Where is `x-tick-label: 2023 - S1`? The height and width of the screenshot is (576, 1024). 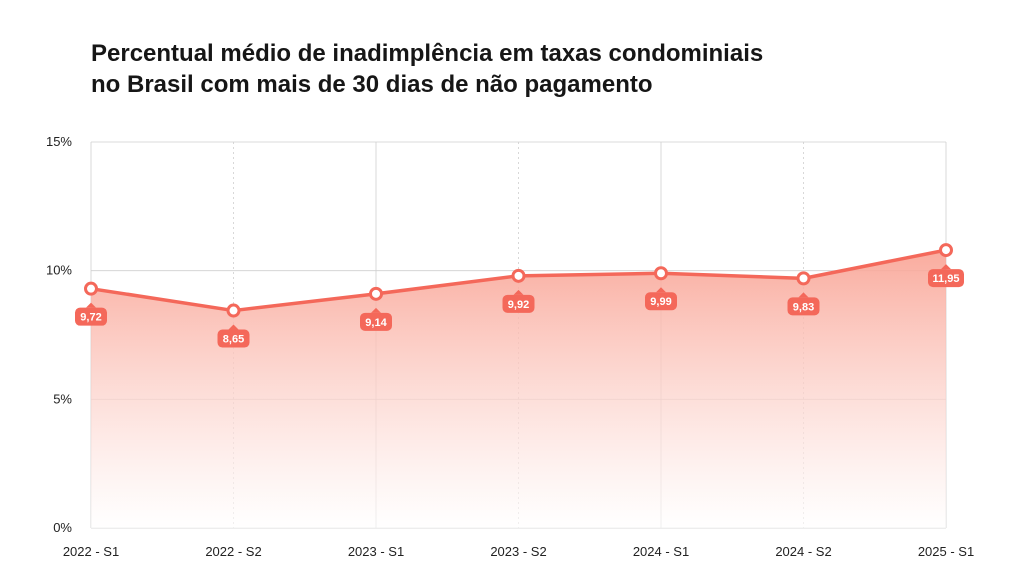 x-tick-label: 2023 - S1 is located at coordinates (376, 551).